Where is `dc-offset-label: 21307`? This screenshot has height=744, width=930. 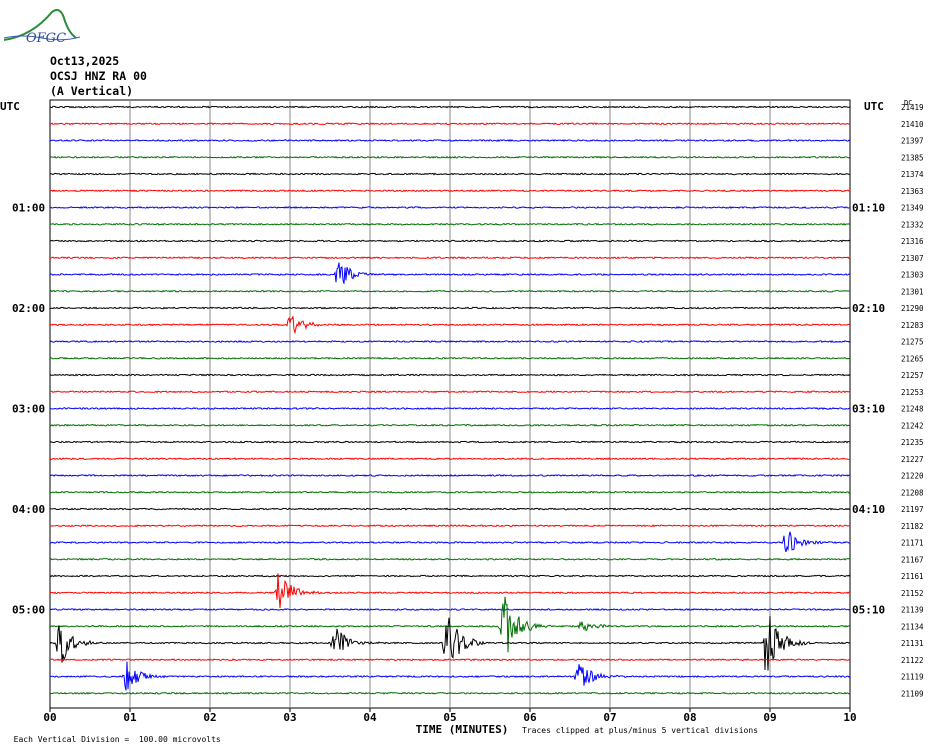 dc-offset-label: 21307 is located at coordinates (912, 258).